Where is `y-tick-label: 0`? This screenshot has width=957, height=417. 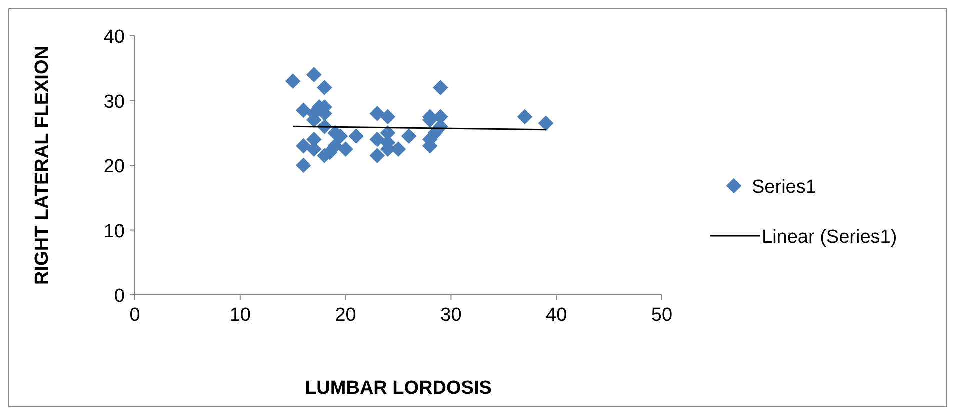
y-tick-label: 0 is located at coordinates (119, 296).